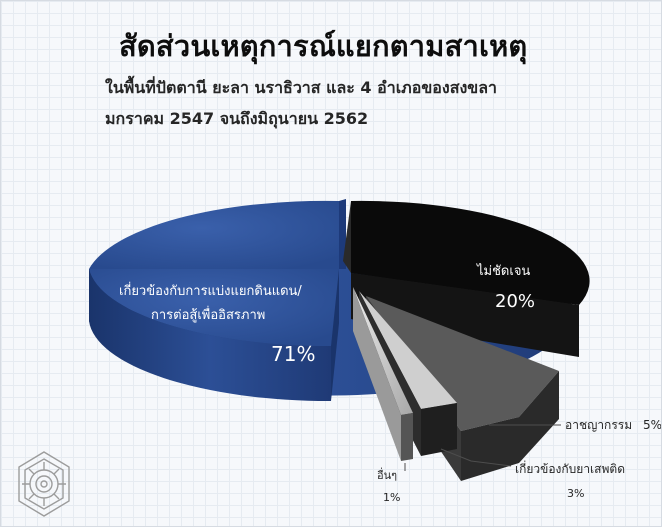 This screenshot has height=527, width=662. I want to click on value-crime: 5%, so click(652, 425).